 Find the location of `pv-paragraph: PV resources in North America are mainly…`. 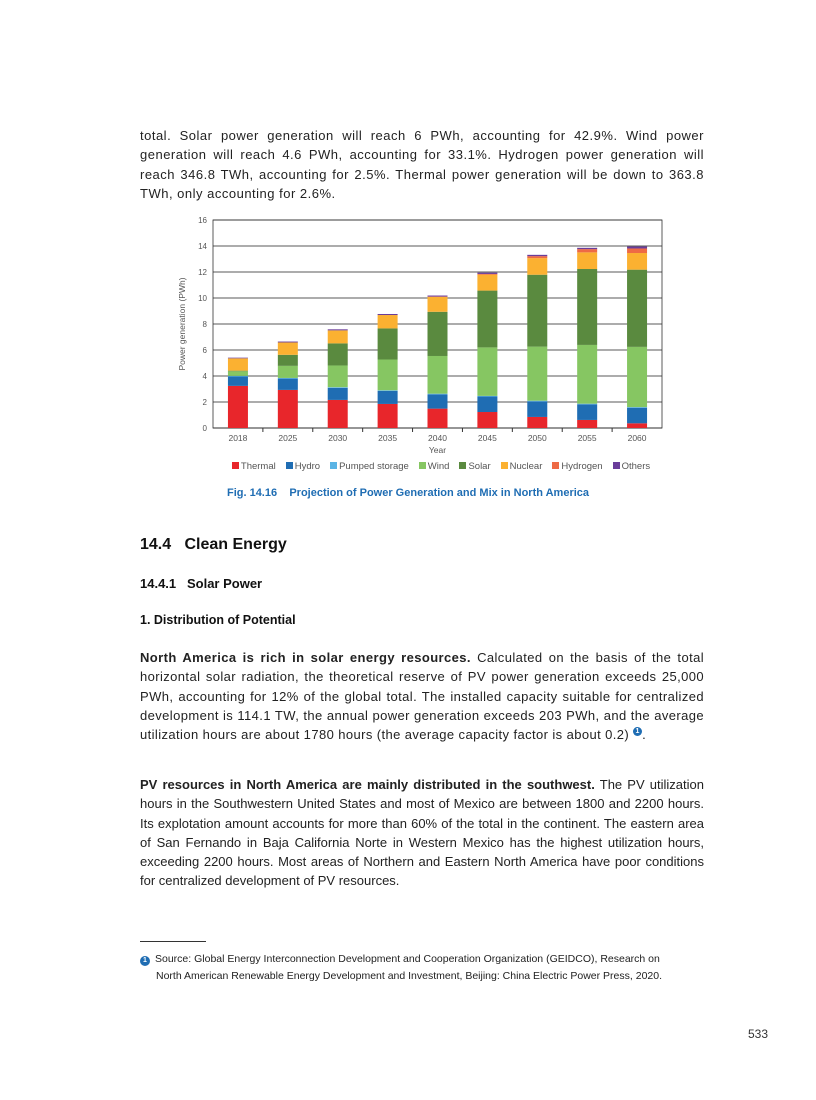

pv-paragraph: PV resources in North America are mainly… is located at coordinates (422, 833).